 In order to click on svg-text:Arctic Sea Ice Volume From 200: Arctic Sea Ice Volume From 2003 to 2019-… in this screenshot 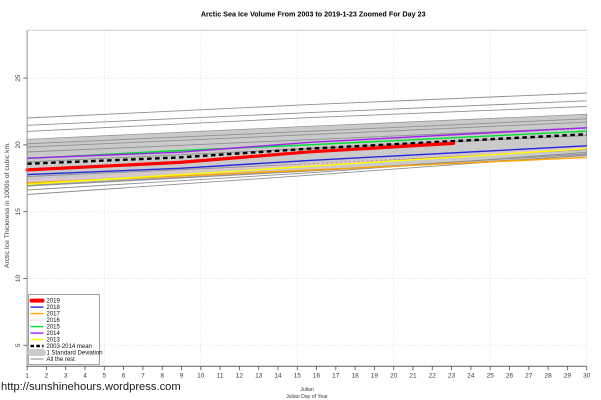, I will do `click(313, 13)`.